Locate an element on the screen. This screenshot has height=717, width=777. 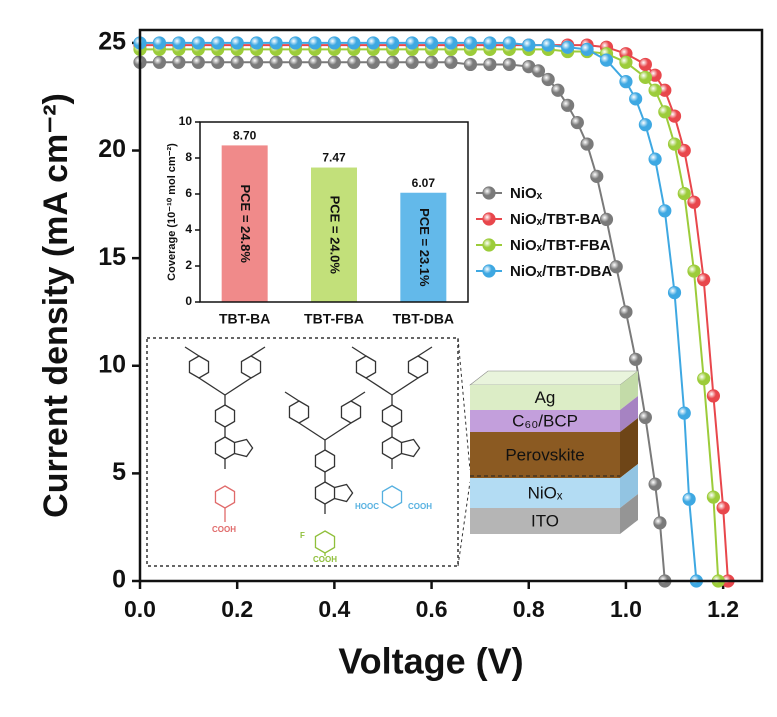
x-tick-label: TBT-FBA is located at coordinates (334, 319).